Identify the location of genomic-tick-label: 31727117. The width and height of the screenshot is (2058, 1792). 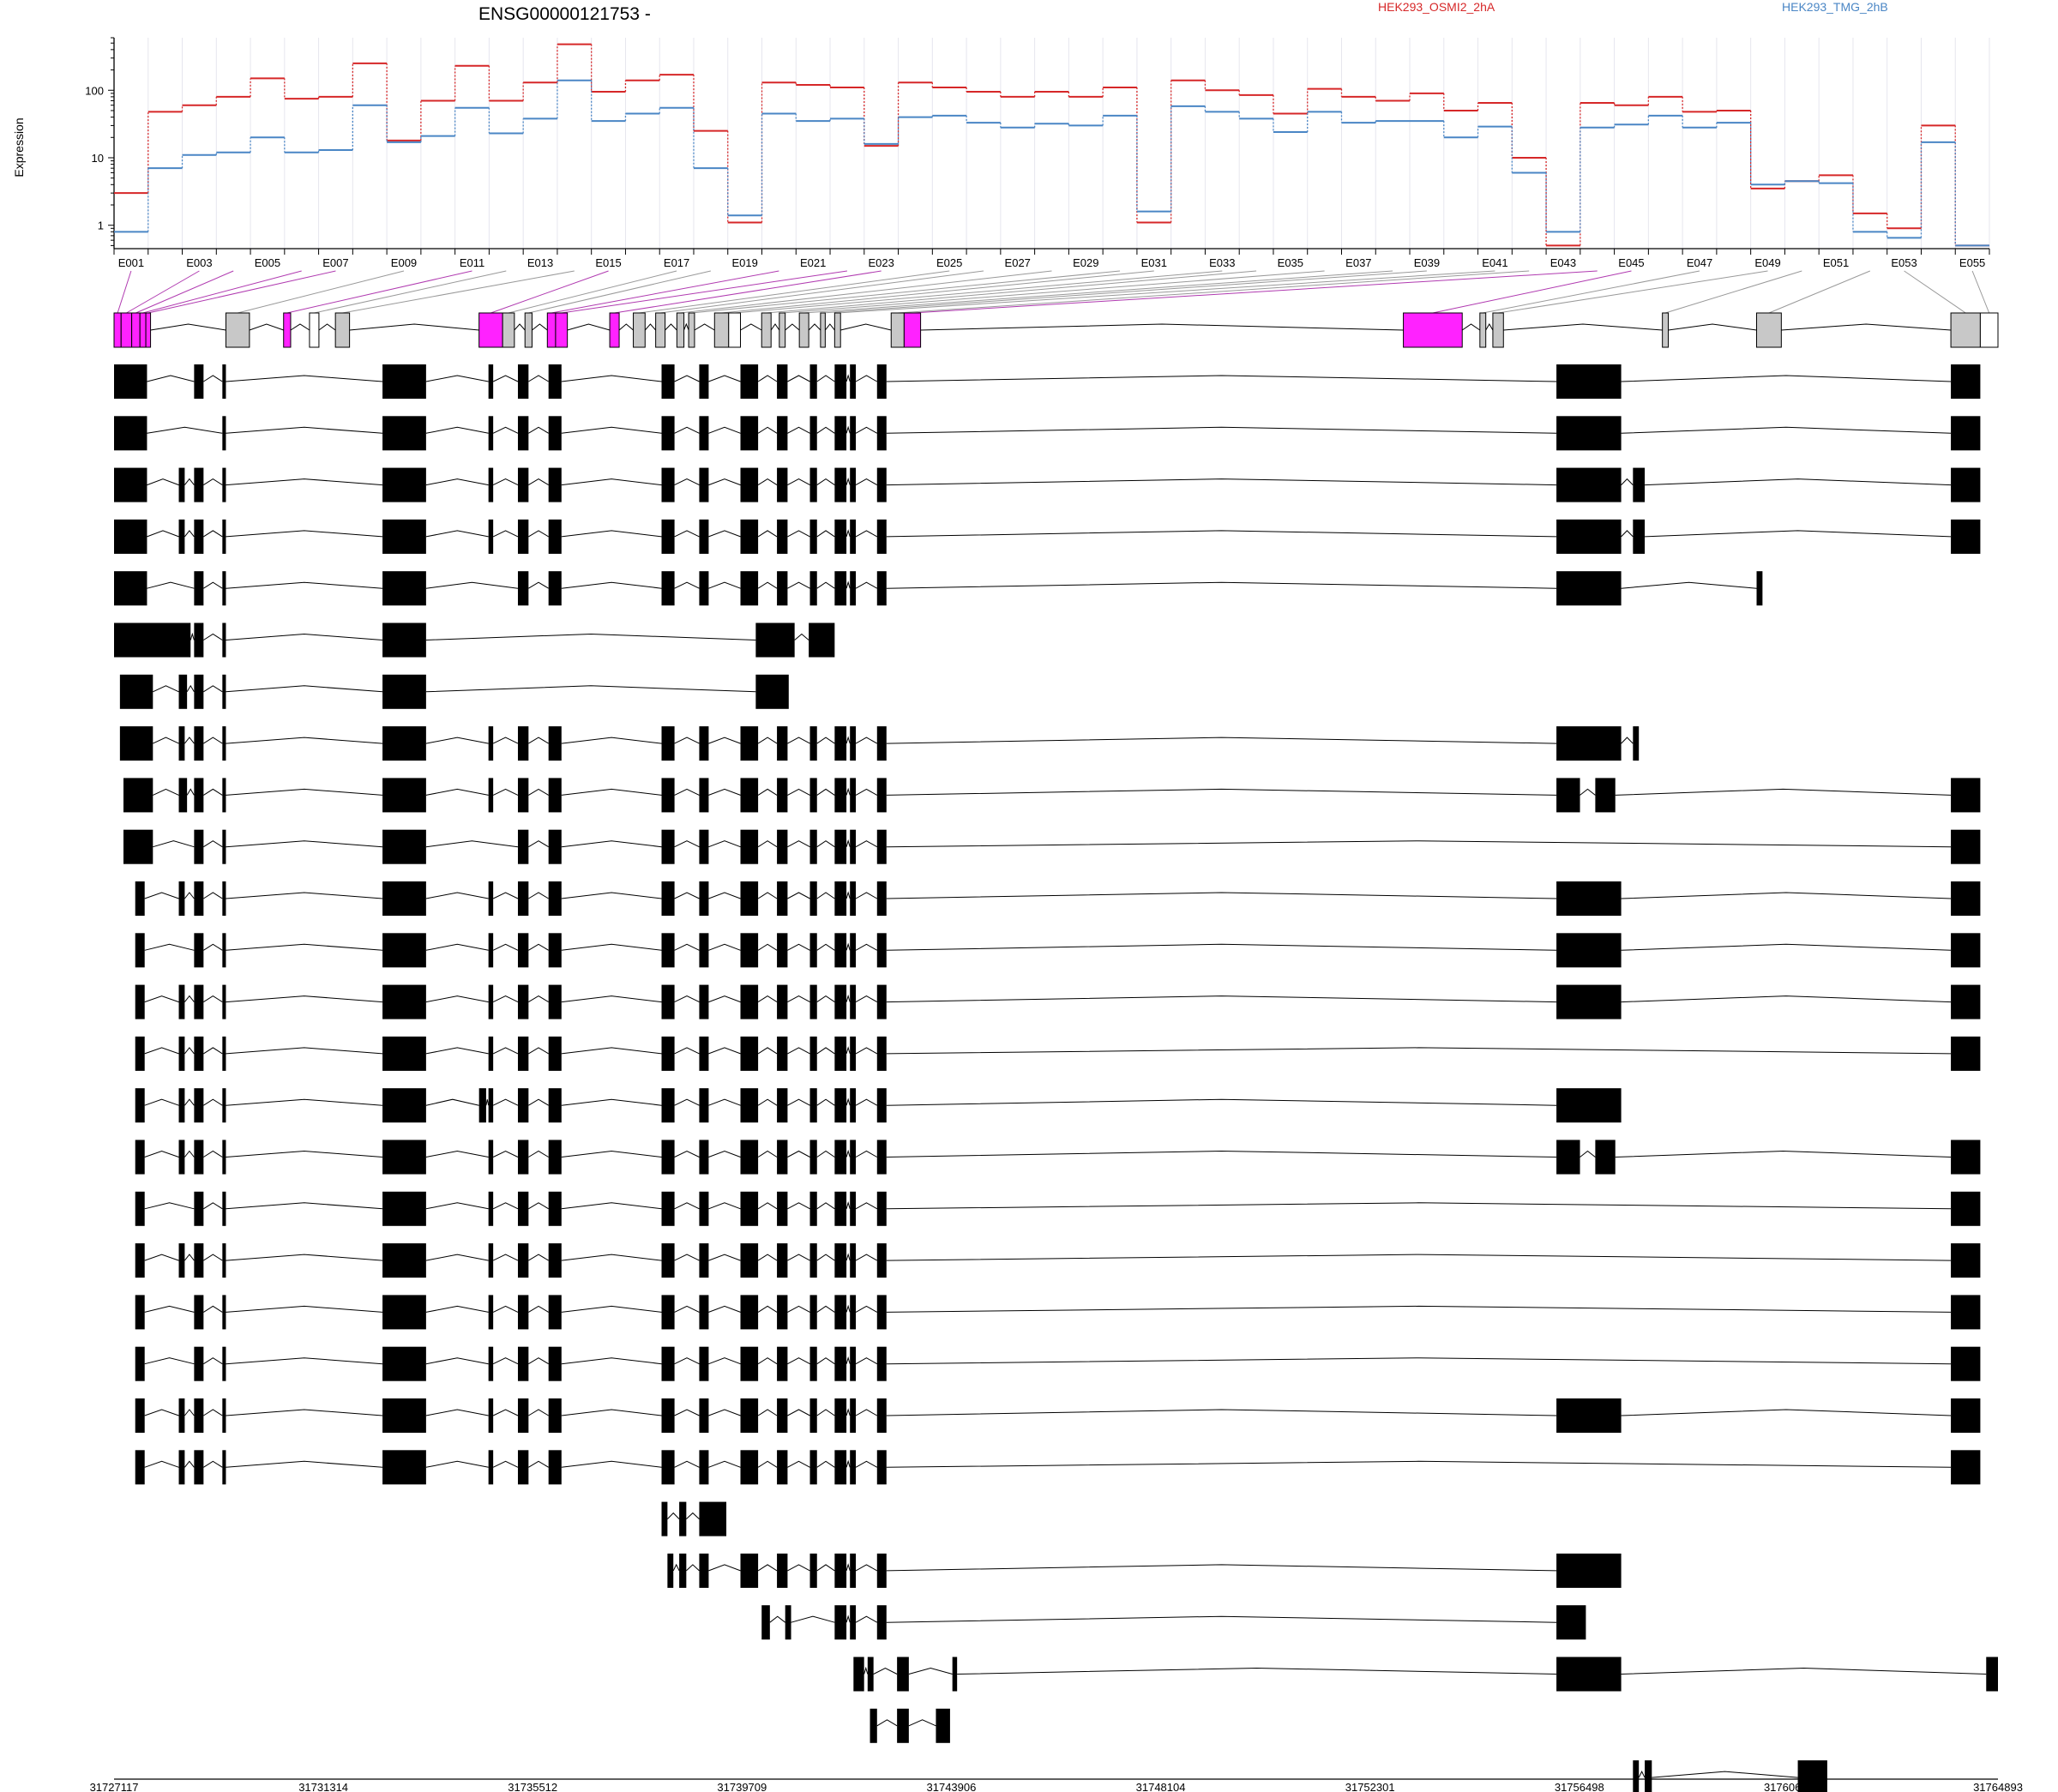
(114, 1786).